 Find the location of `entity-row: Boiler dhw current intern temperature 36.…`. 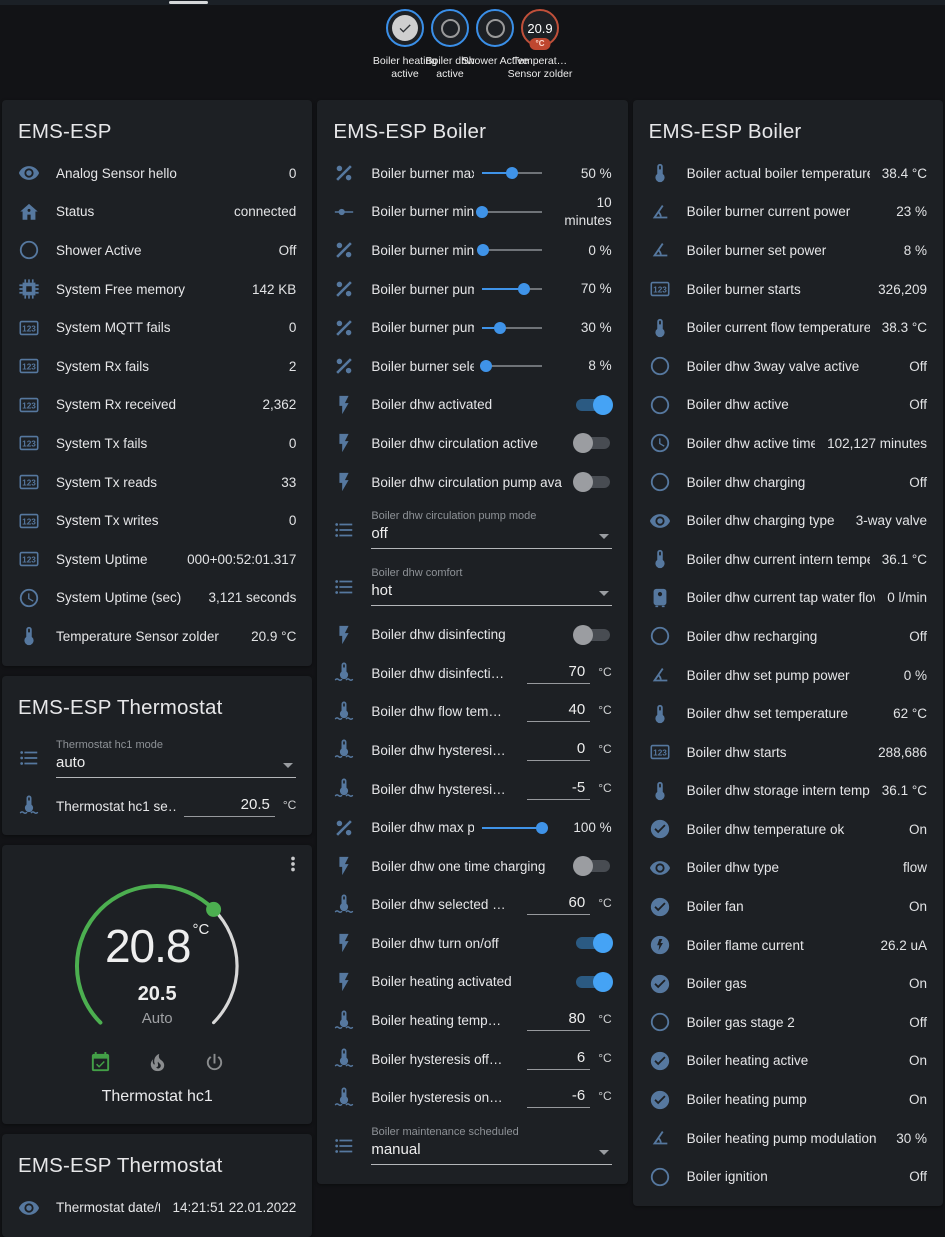

entity-row: Boiler dhw current intern temperature 36.… is located at coordinates (788, 559).